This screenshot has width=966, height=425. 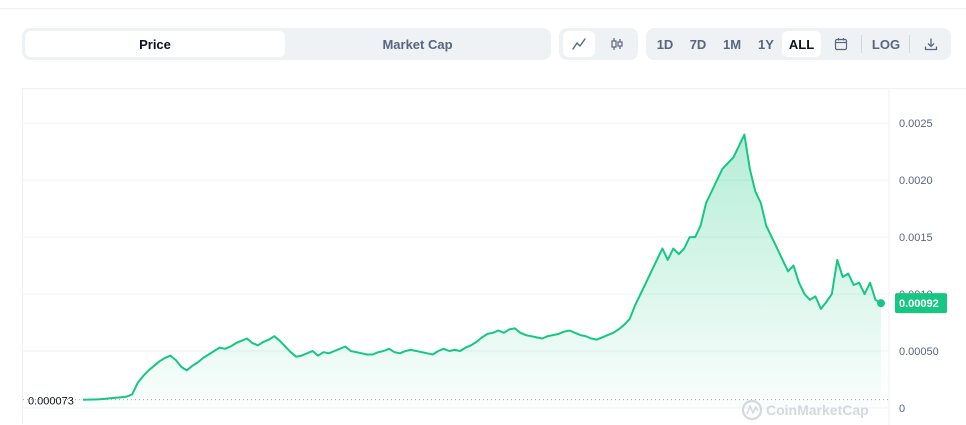 What do you see at coordinates (286, 44) in the screenshot?
I see `price-marketcap-toggle: Price Market Cap` at bounding box center [286, 44].